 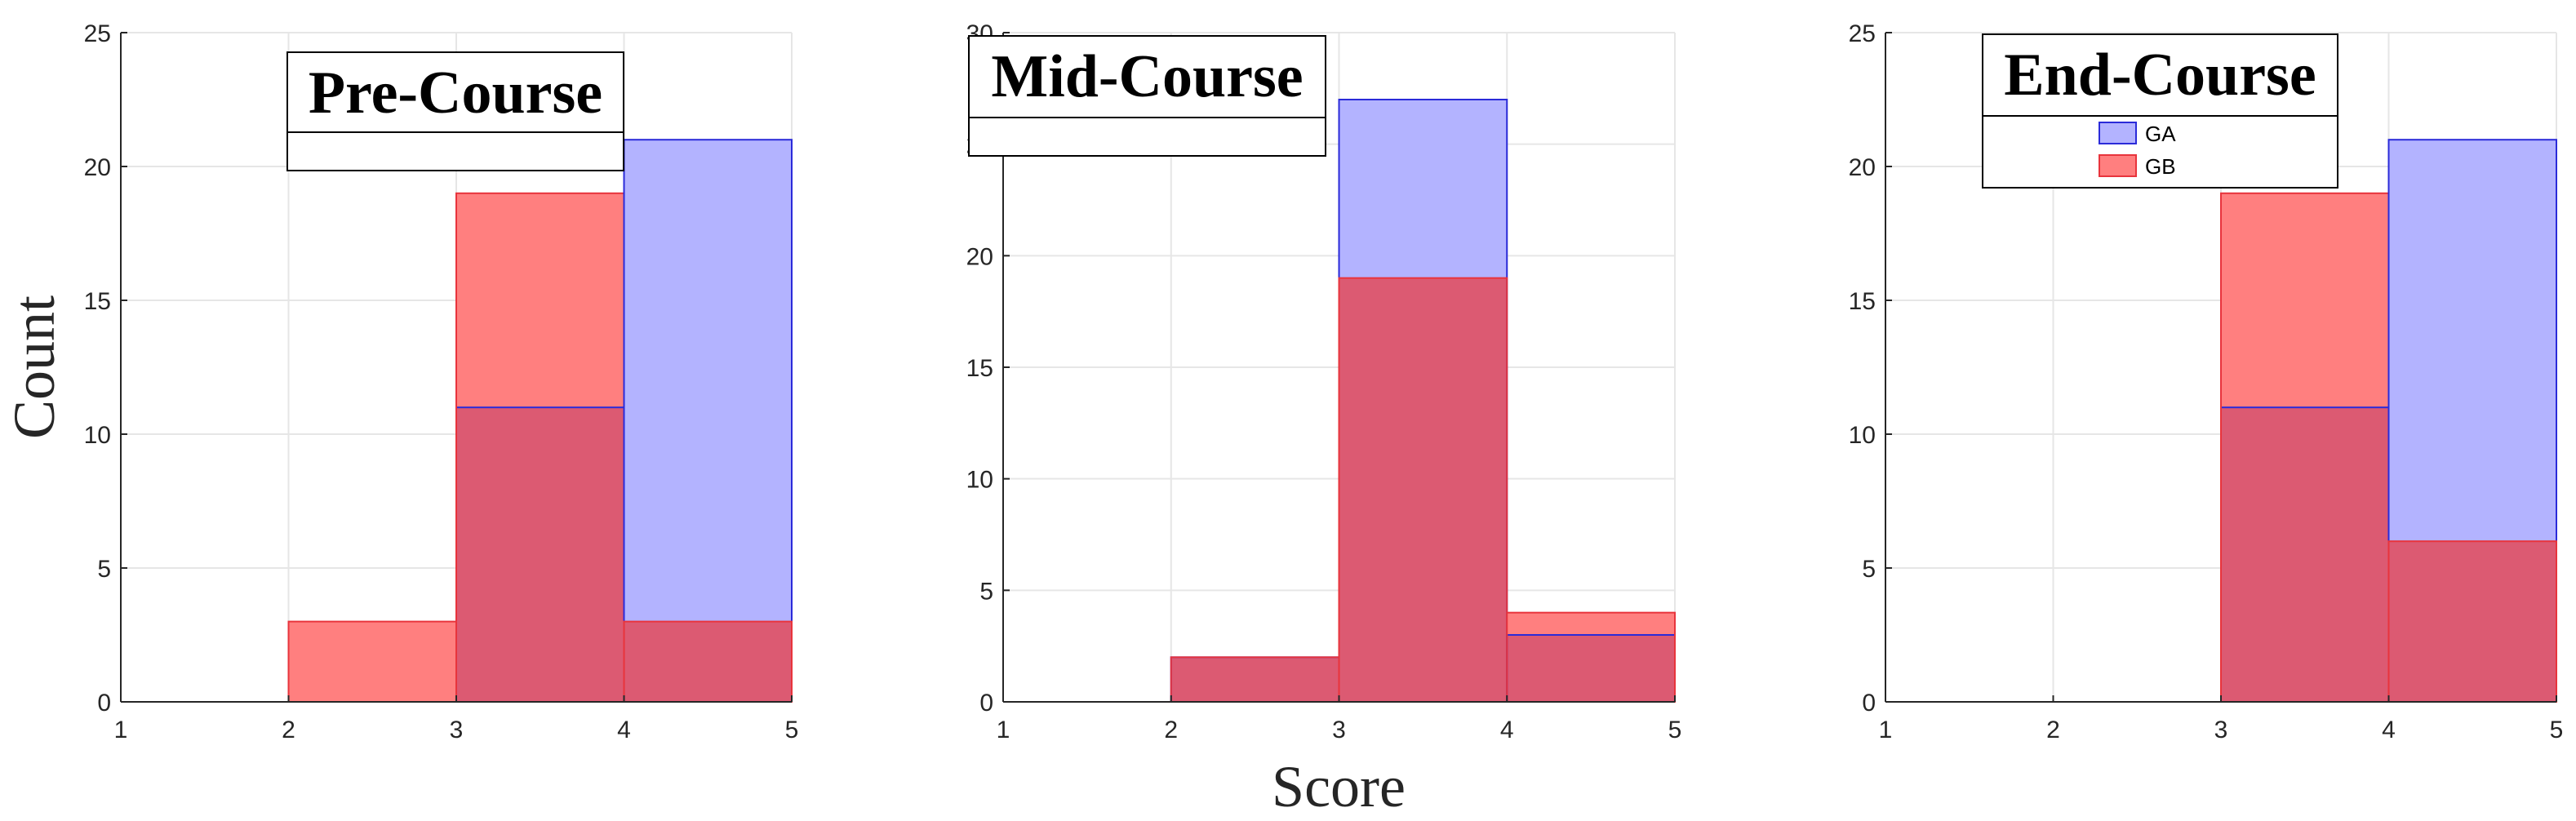 I want to click on subplot-title: Mid-Course, so click(x=1147, y=76).